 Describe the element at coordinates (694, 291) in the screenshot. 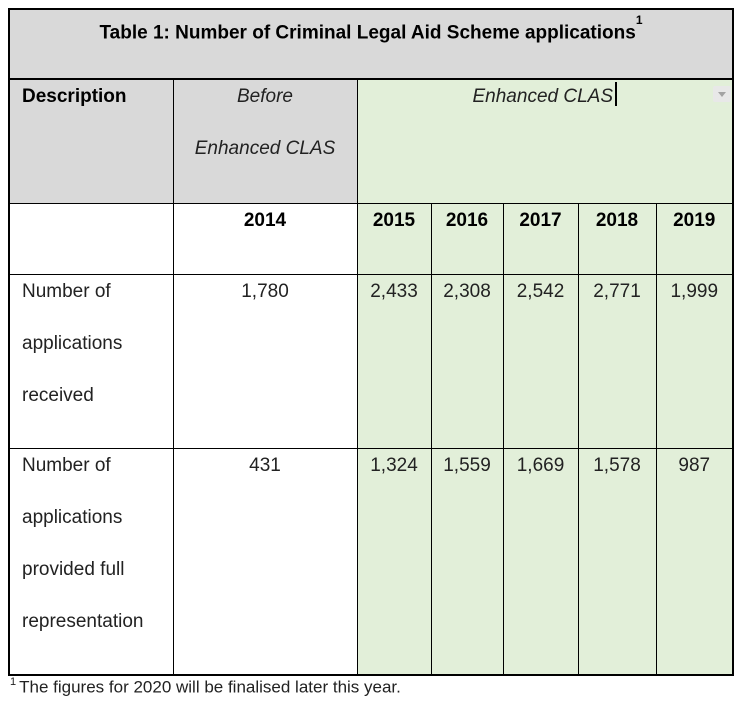

I see `cell-value: 1,999` at that location.